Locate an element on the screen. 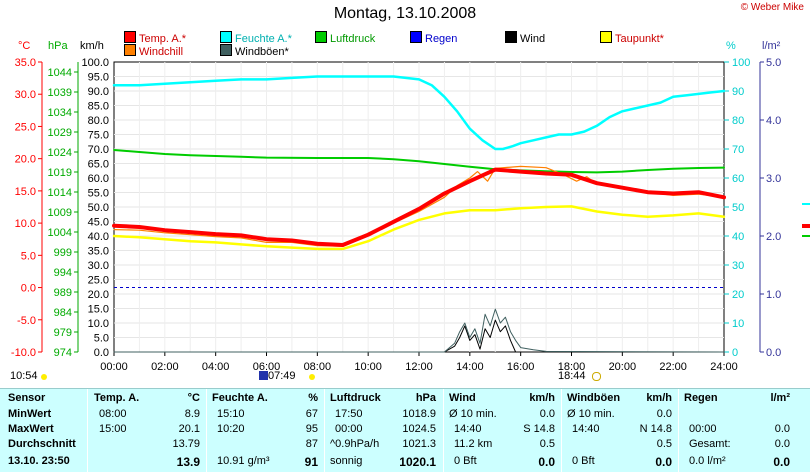 The width and height of the screenshot is (810, 472). wind-tick-label: 45.0 is located at coordinates (98, 223).